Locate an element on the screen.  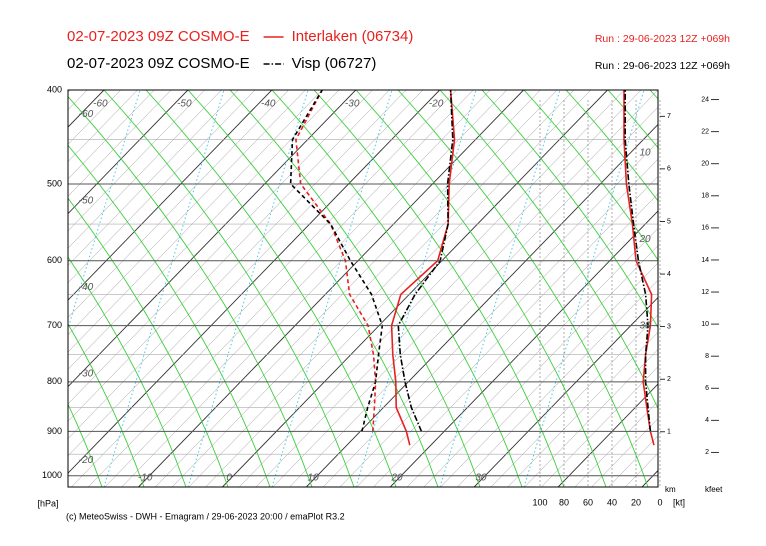
km-tick-label: 7 is located at coordinates (669, 116).